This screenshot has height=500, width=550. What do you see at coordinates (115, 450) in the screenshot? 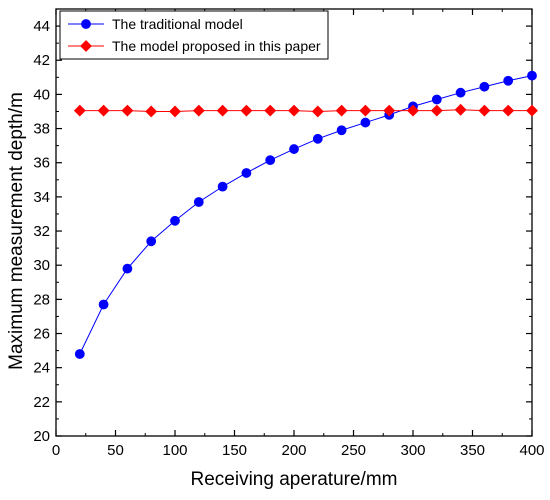
I see `x-tick-label: 50` at bounding box center [115, 450].